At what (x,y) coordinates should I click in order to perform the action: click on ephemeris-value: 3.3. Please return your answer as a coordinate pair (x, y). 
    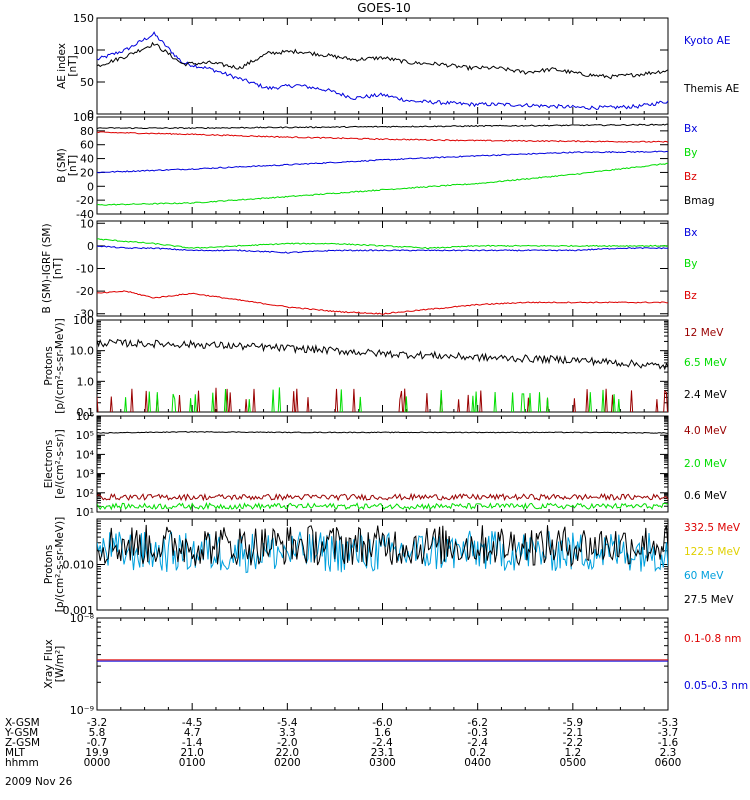
    Looking at the image, I should click on (287, 733).